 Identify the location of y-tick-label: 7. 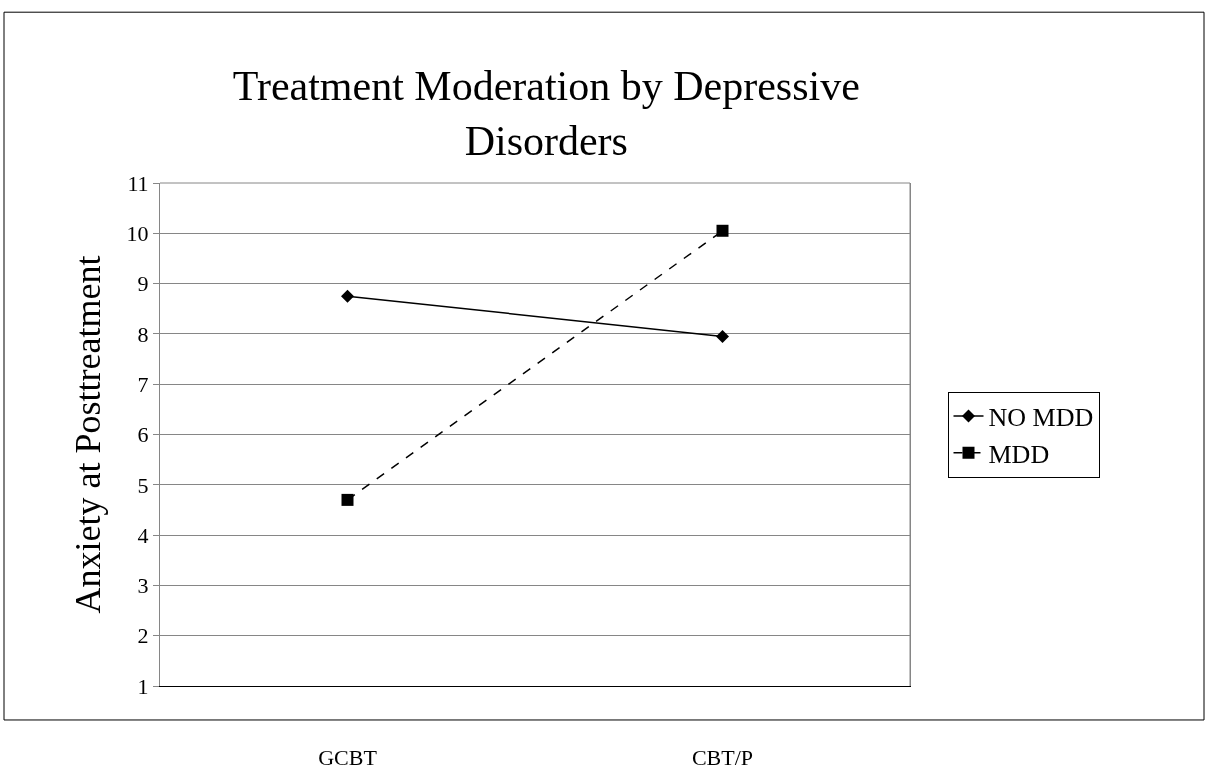
(143, 384).